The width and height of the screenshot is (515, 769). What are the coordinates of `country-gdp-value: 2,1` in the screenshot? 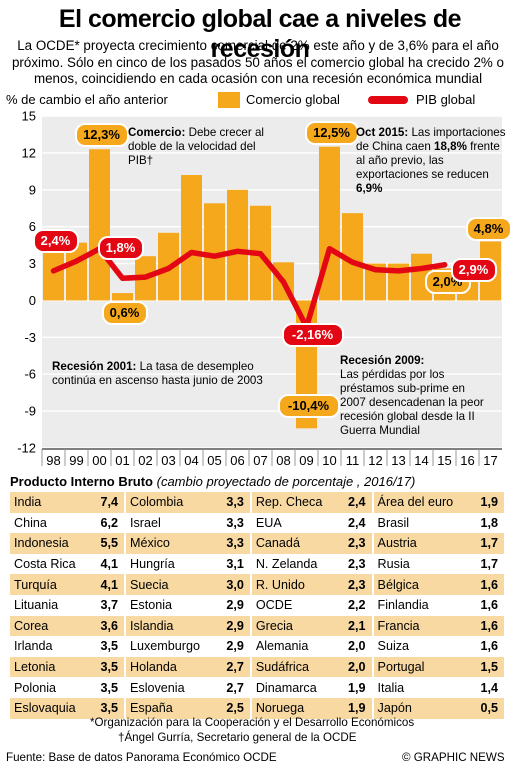 It's located at (356, 626).